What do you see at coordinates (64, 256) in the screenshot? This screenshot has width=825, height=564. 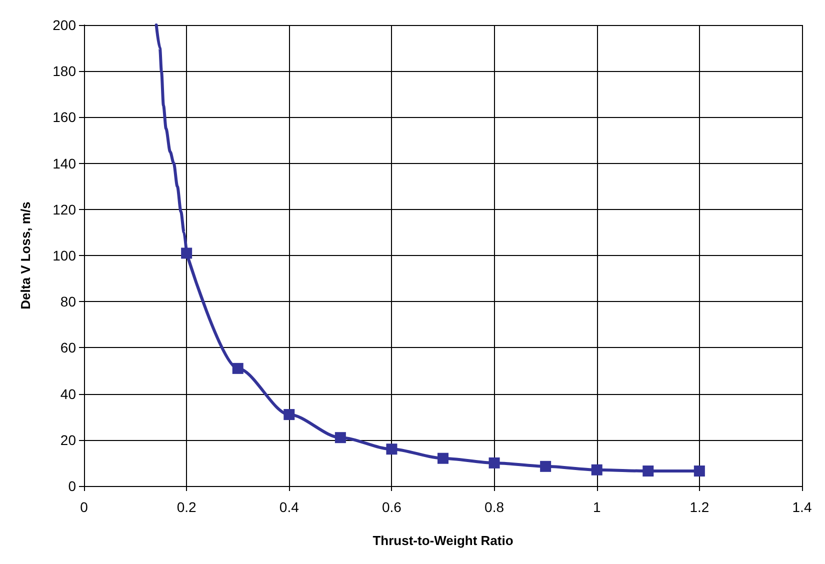 I see `y-tick-label: 100` at bounding box center [64, 256].